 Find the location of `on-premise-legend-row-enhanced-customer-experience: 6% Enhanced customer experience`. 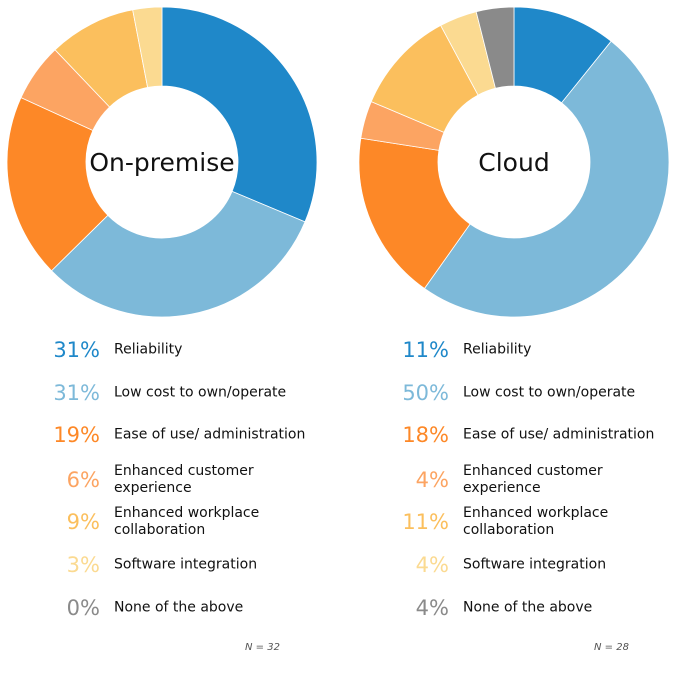

on-premise-legend-row-enhanced-customer-experience: 6% Enhanced customer experience is located at coordinates (169, 480).